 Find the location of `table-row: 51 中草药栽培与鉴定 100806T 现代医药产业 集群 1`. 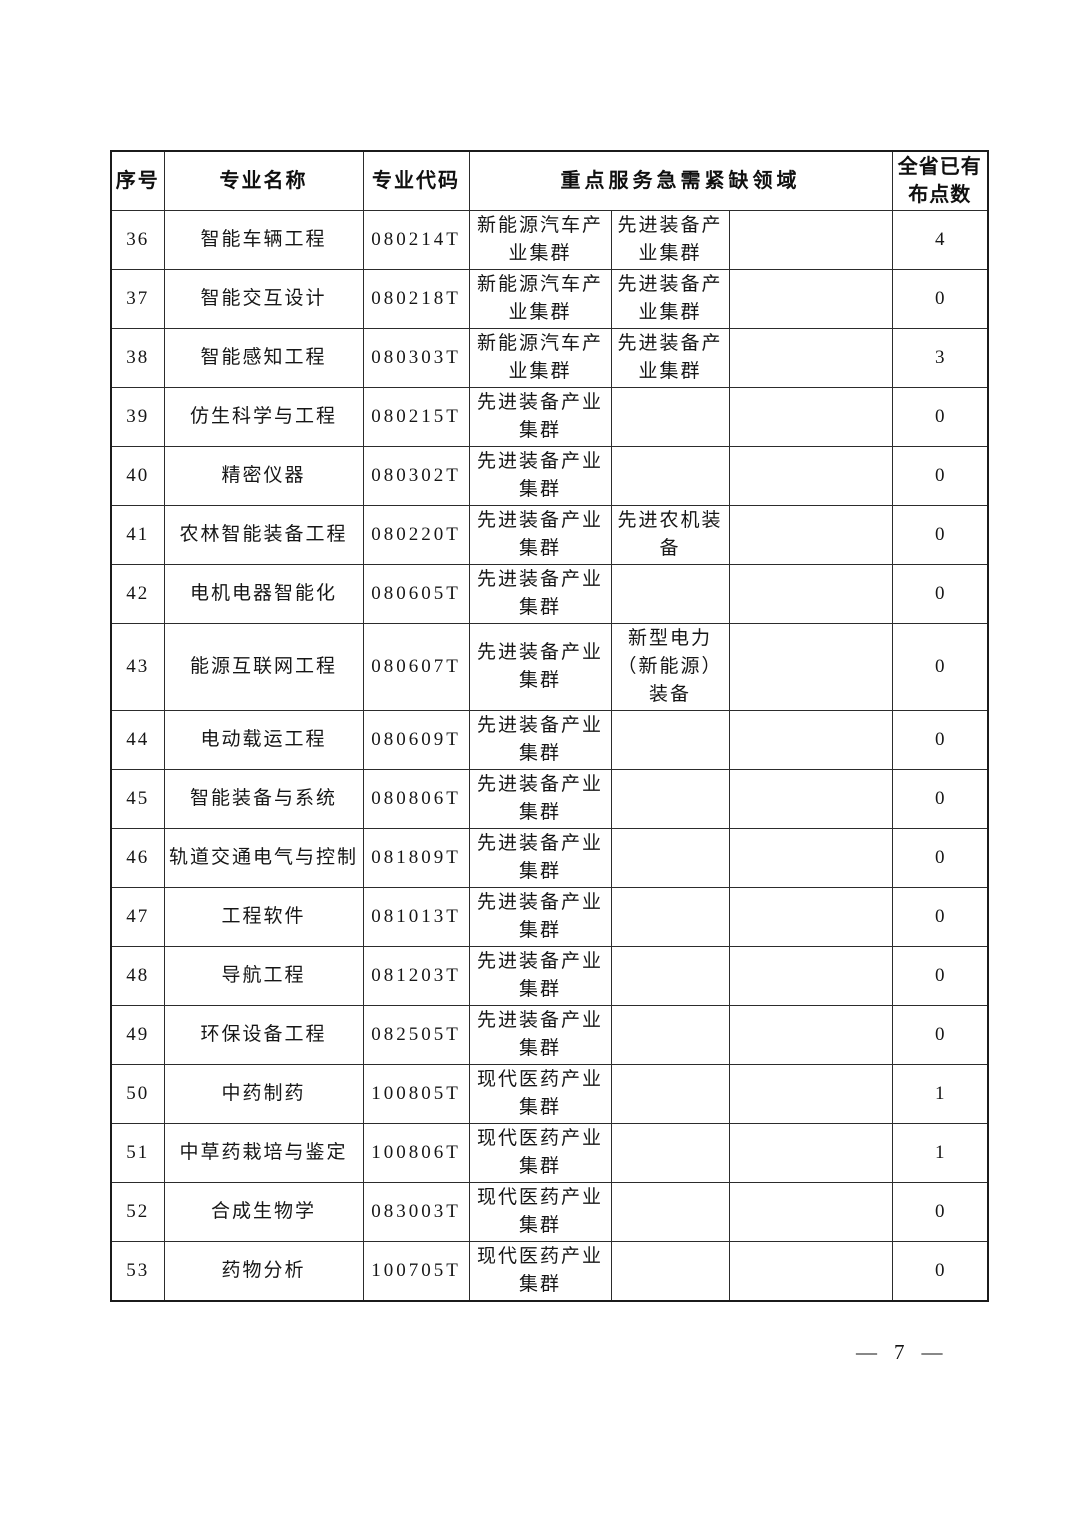

table-row: 51 中草药栽培与鉴定 100806T 现代医药产业 集群 1 is located at coordinates (549, 1153).